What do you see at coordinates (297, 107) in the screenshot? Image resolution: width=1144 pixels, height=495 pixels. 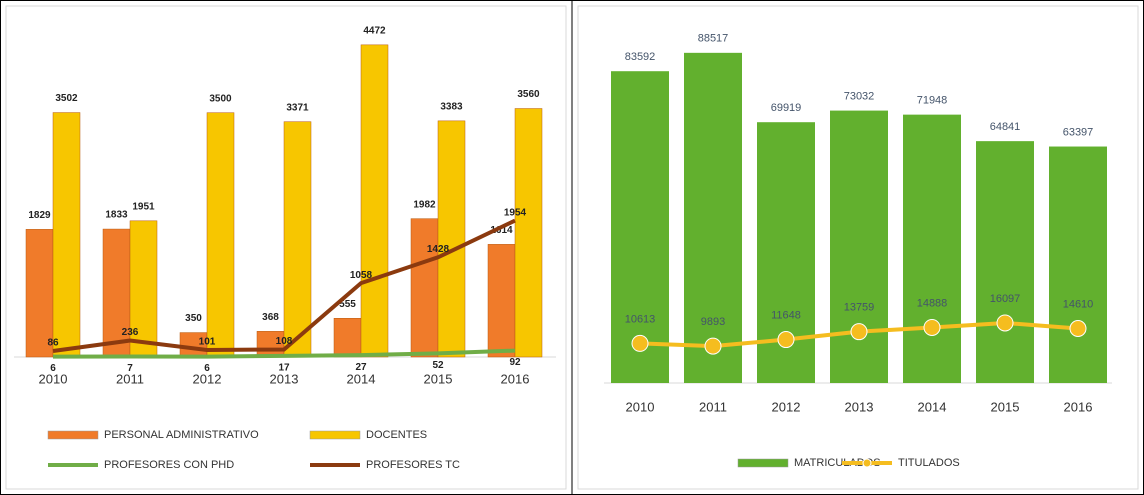 I see `data-label: 3371` at bounding box center [297, 107].